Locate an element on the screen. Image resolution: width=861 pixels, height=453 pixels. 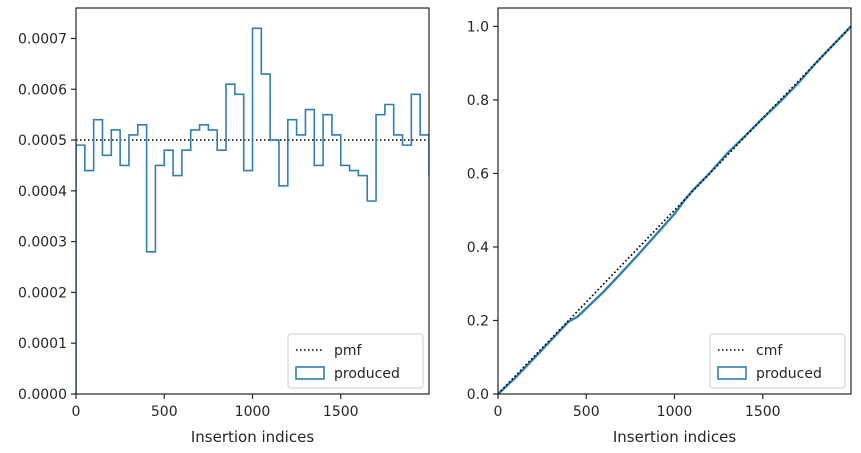
y-tick-label: 0.0000 is located at coordinates (42, 395).